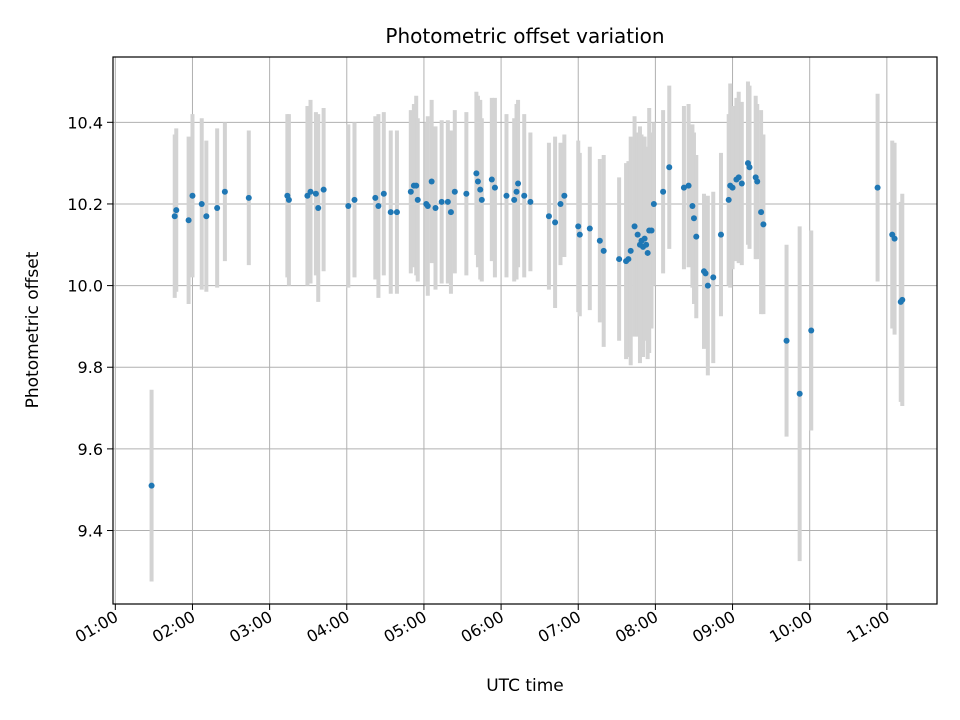  What do you see at coordinates (33, 329) in the screenshot?
I see `y-axis-label: Photometric offset` at bounding box center [33, 329].